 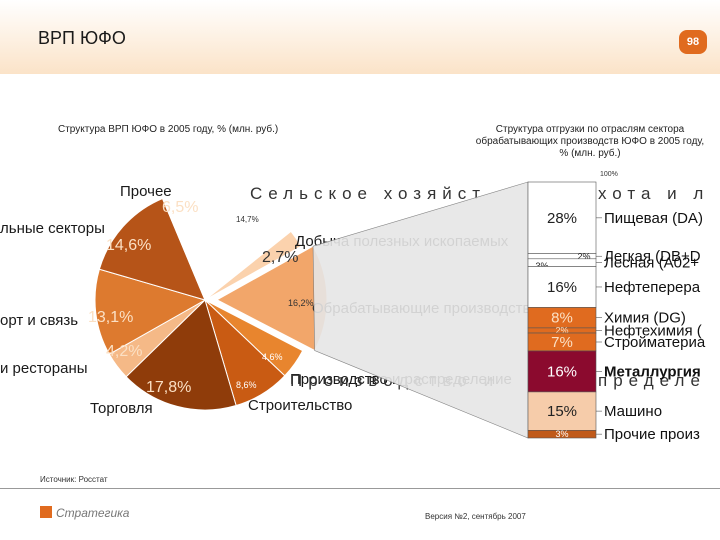 What do you see at coordinates (651, 263) in the screenshot?
I see `bar-category-label: Лесная (A02+` at bounding box center [651, 263].